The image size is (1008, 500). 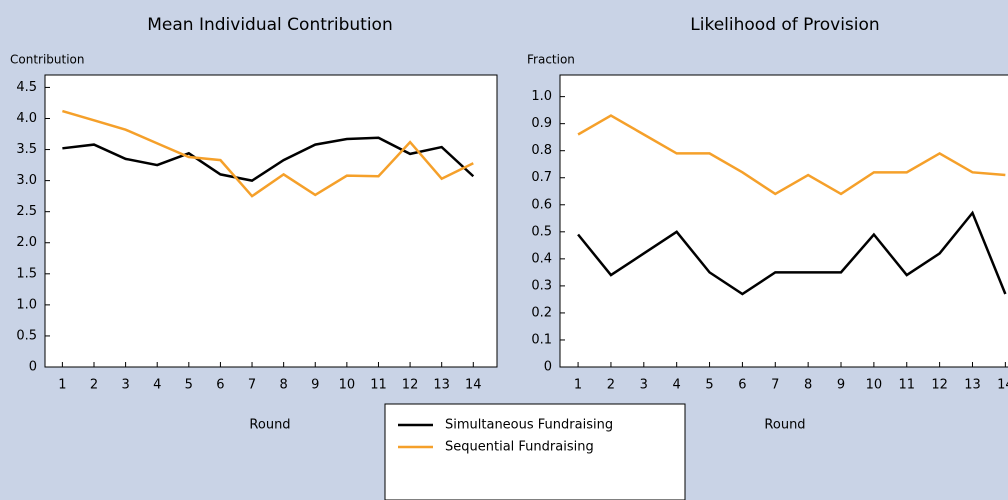 I want to click on y-tick-label: 0.3, so click(x=541, y=285).